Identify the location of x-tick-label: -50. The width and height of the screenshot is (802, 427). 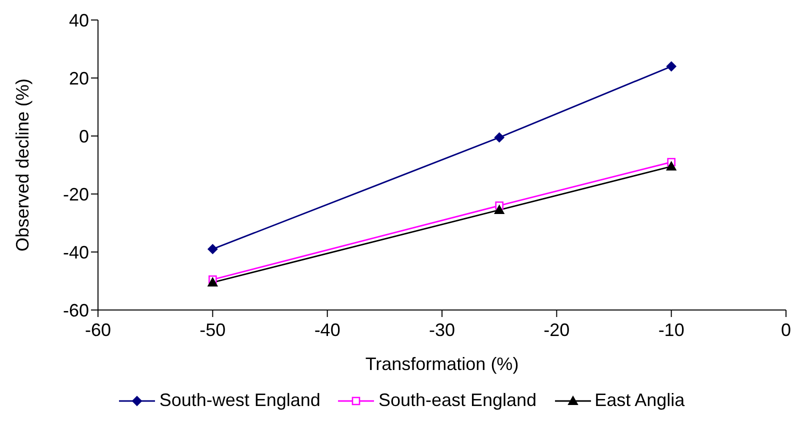
(213, 330).